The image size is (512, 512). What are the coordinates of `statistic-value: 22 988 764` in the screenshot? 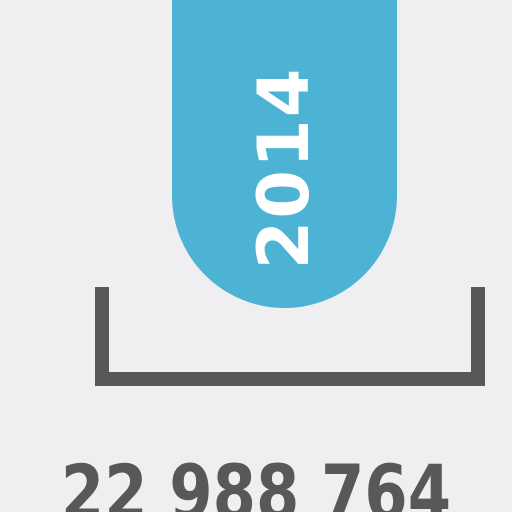 It's located at (256, 483).